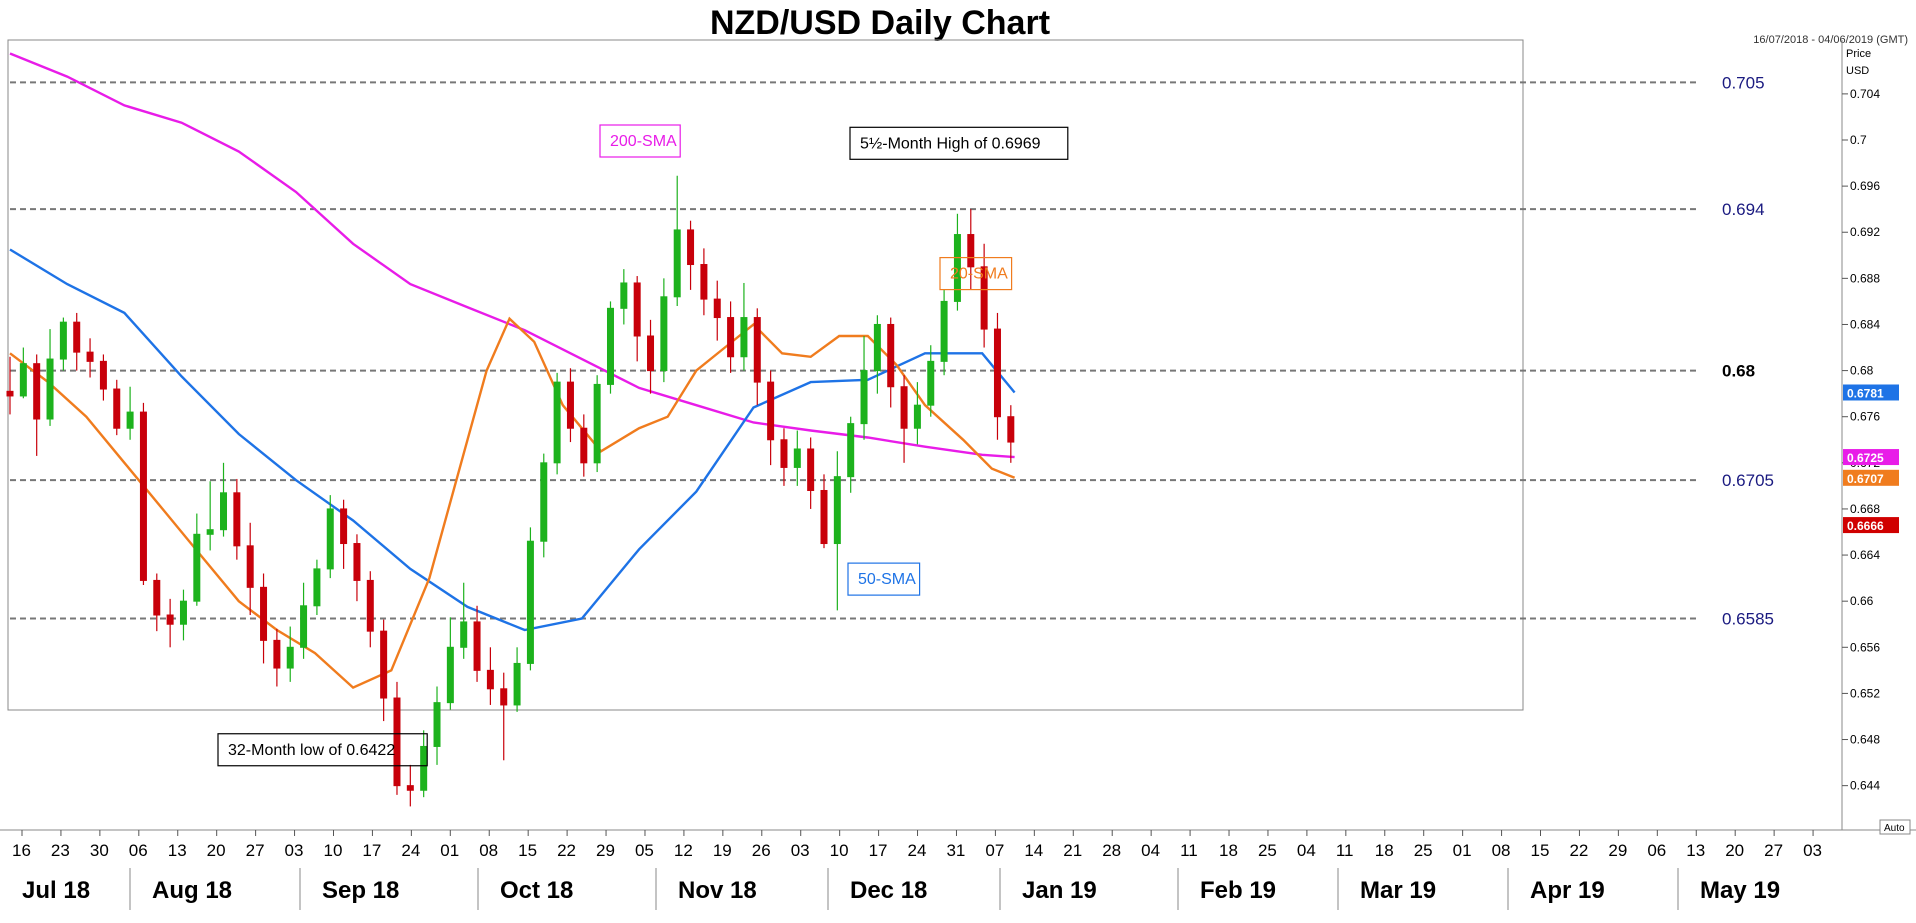  What do you see at coordinates (761, 850) in the screenshot?
I see `x-day-label: 26` at bounding box center [761, 850].